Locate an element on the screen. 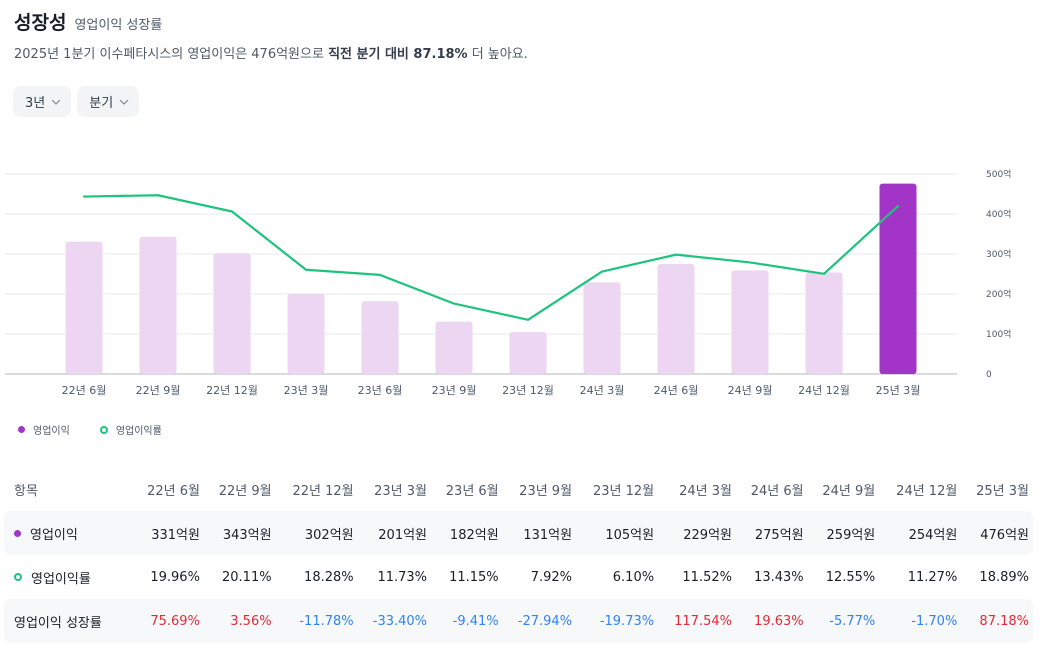 Image resolution: width=1049 pixels, height=650 pixels. x-tick-label: 23년 3월 is located at coordinates (306, 390).